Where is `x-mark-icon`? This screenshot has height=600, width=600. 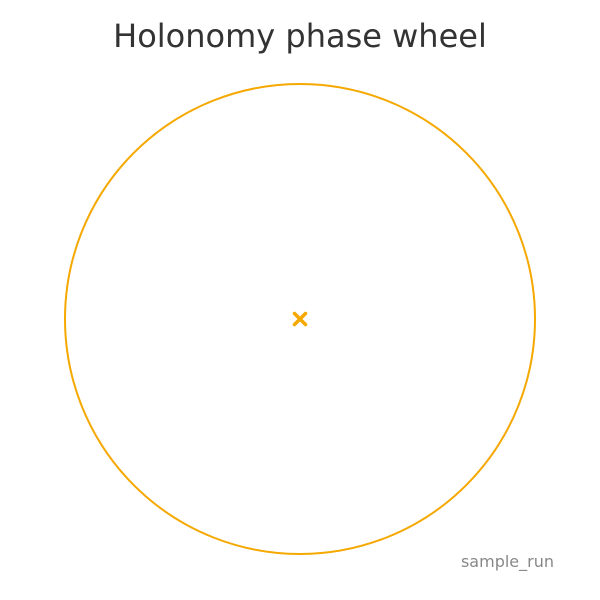 x-mark-icon is located at coordinates (300, 319).